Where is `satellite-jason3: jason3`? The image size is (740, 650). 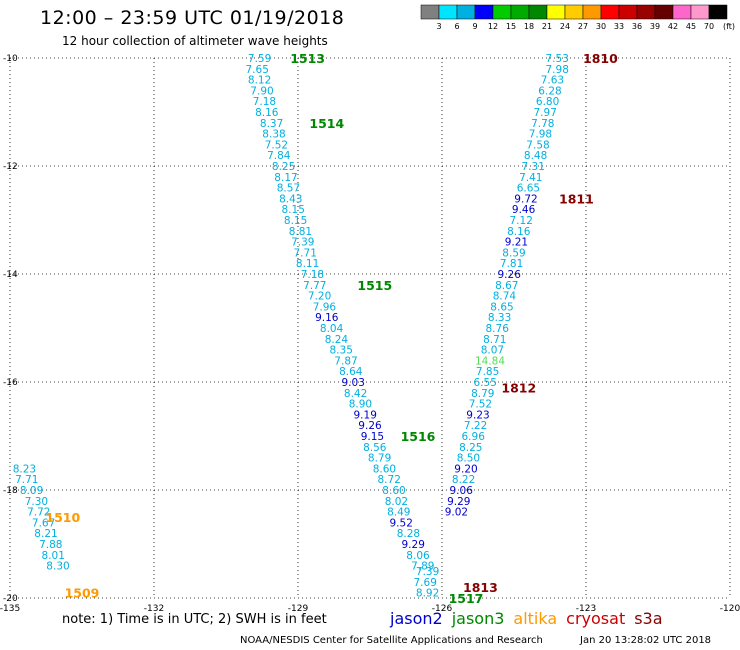 satellite-jason3: jason3 is located at coordinates (478, 618).